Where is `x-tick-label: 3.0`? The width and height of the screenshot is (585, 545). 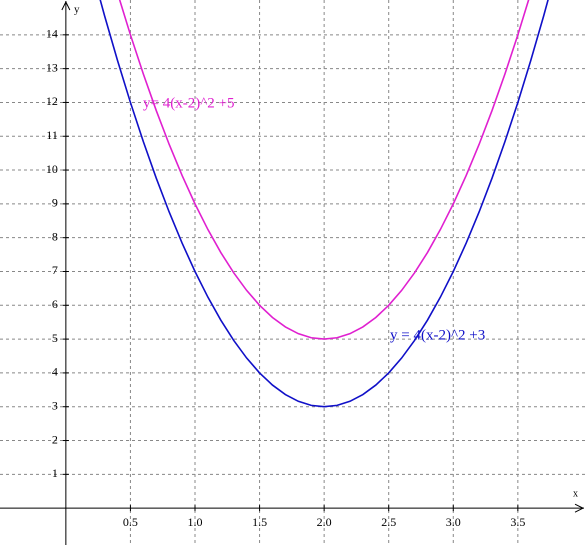 x-tick-label: 3.0 is located at coordinates (453, 522).